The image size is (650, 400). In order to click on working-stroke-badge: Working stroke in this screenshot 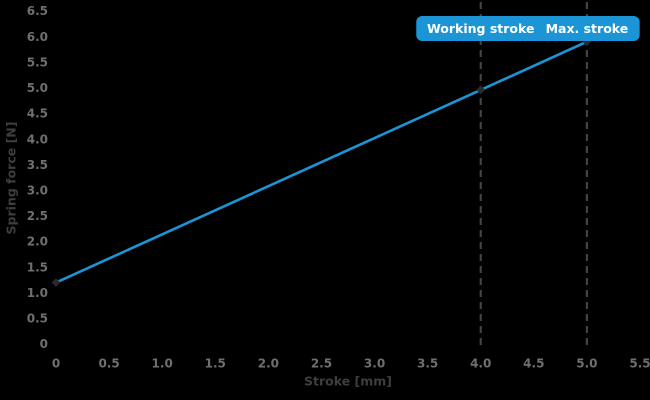, I will do `click(480, 28)`.